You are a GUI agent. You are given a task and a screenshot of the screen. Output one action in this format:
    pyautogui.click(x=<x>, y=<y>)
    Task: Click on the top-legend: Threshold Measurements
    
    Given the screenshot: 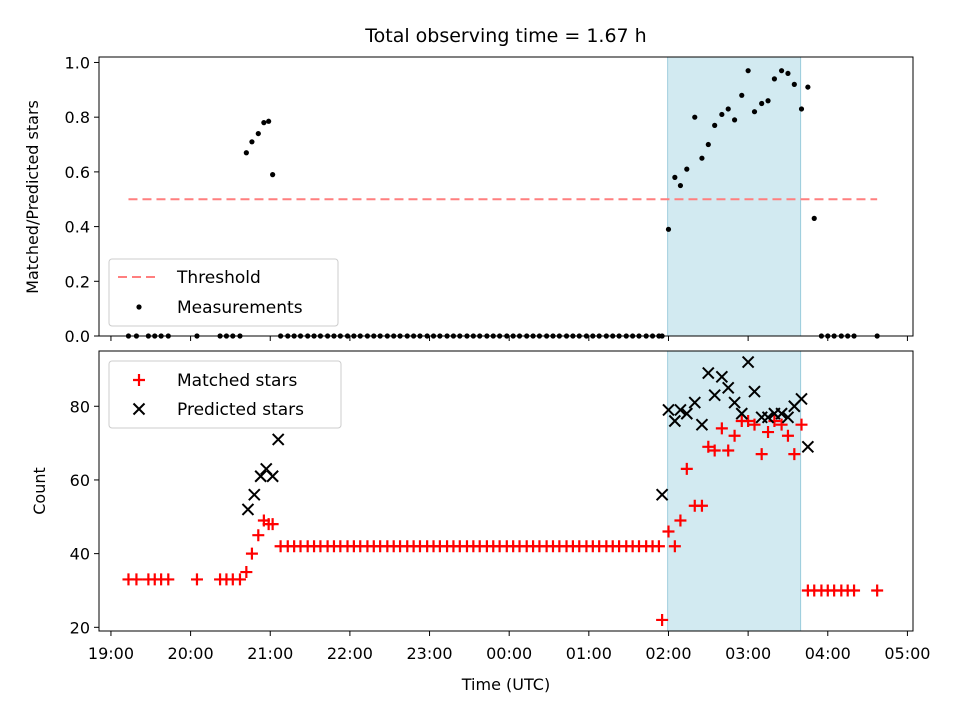 What is the action you would take?
    pyautogui.click(x=223, y=292)
    